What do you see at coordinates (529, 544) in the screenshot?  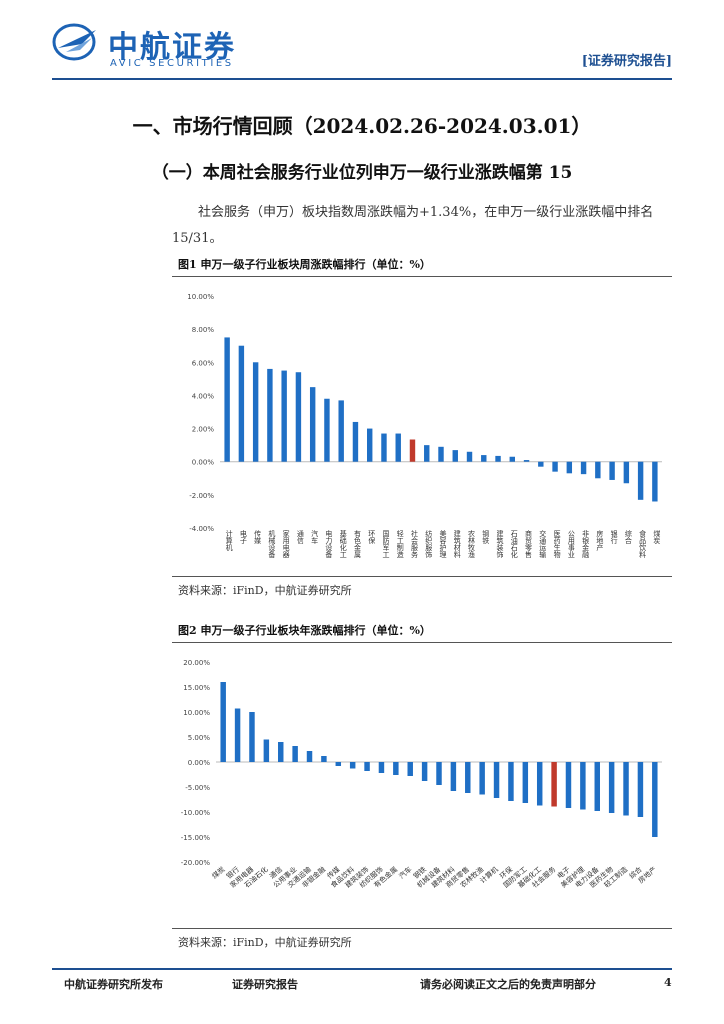 I see `x-tick-label: 商贸零售` at bounding box center [529, 544].